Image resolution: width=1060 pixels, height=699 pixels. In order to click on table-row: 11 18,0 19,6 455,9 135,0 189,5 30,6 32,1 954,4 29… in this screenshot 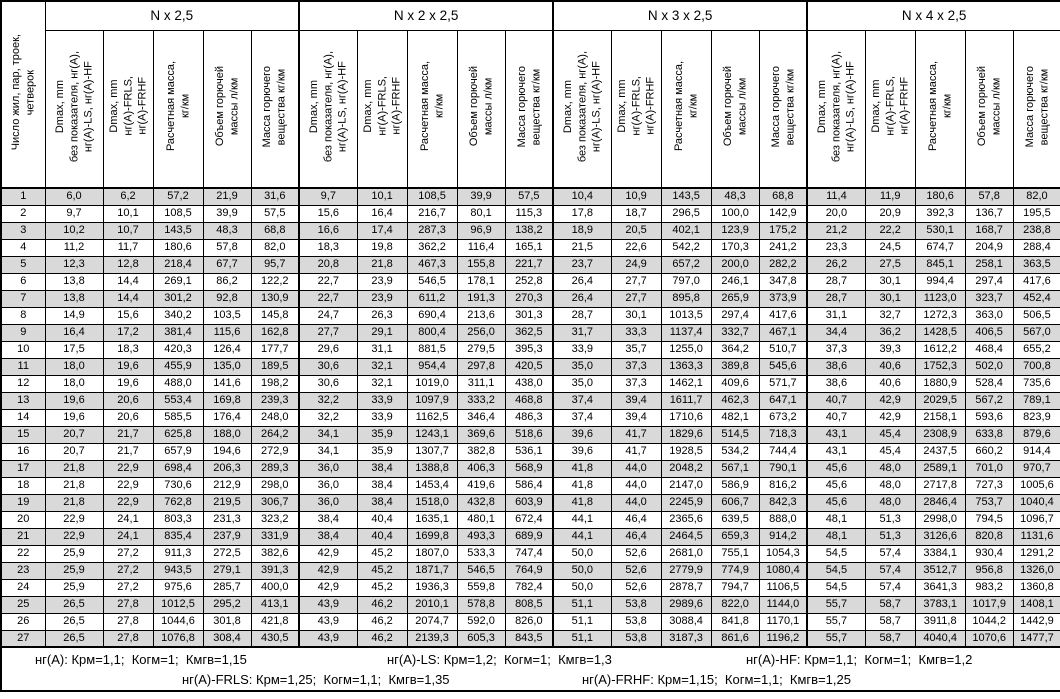, I will do `click(530, 366)`.